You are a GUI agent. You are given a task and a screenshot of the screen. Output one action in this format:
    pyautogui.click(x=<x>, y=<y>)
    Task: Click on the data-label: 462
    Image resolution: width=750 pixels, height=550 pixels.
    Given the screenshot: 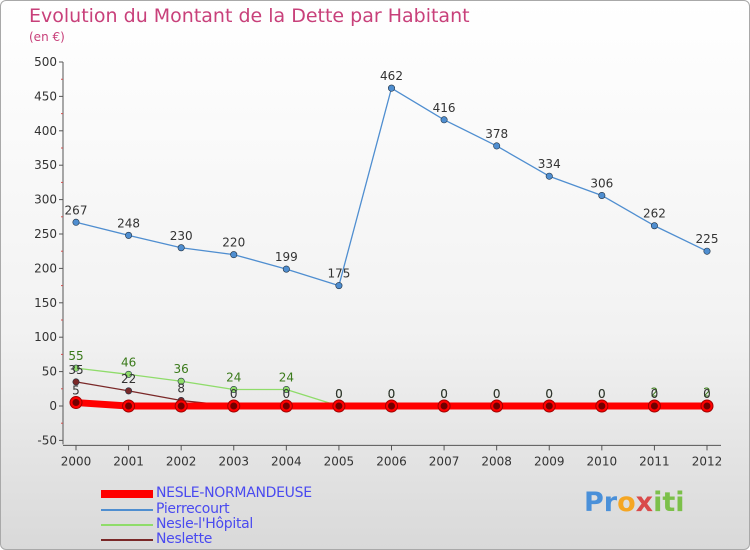 What is the action you would take?
    pyautogui.click(x=391, y=76)
    